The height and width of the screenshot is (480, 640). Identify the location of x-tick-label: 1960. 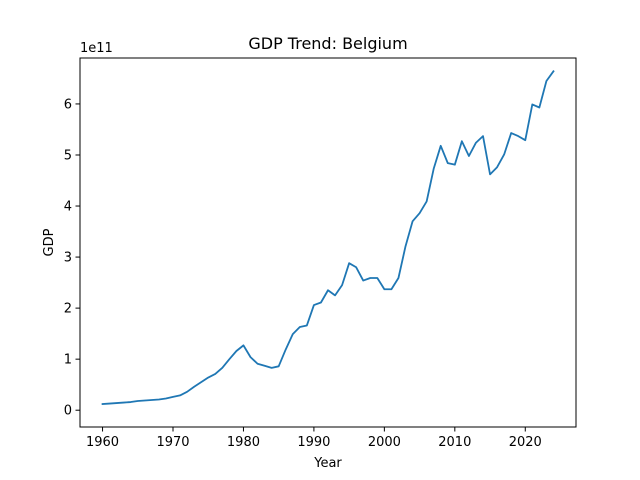
(102, 442).